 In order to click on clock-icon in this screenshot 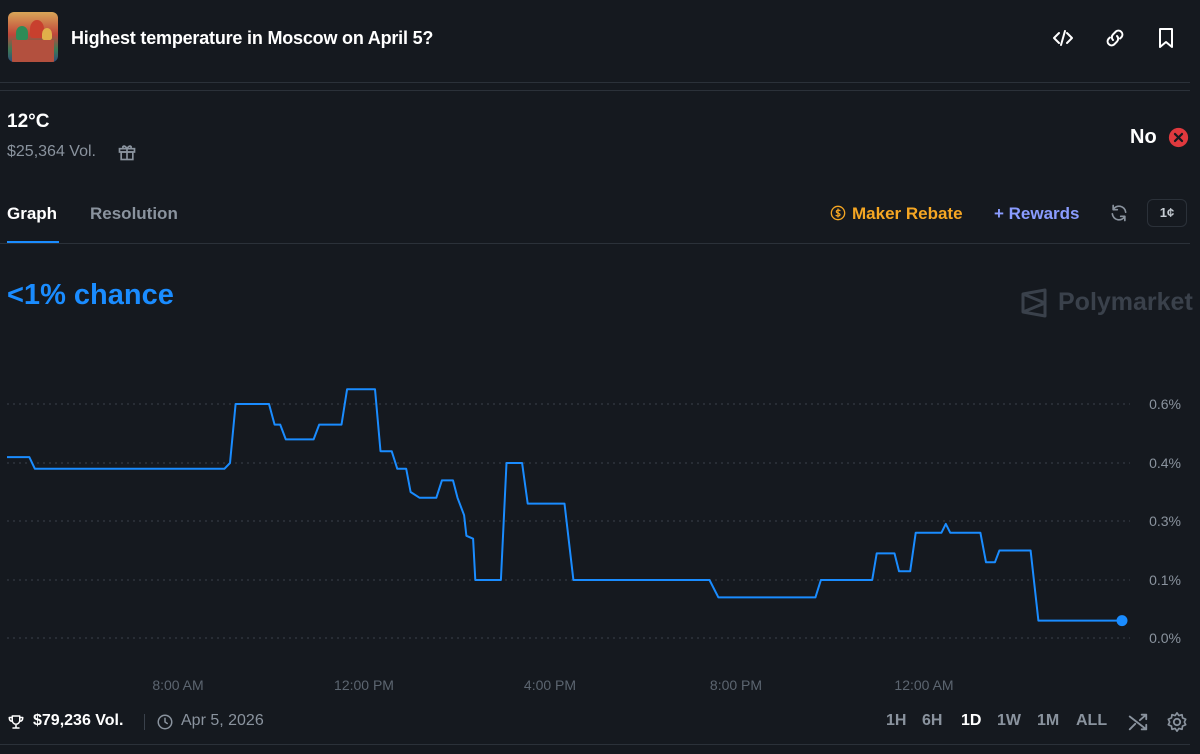, I will do `click(165, 722)`.